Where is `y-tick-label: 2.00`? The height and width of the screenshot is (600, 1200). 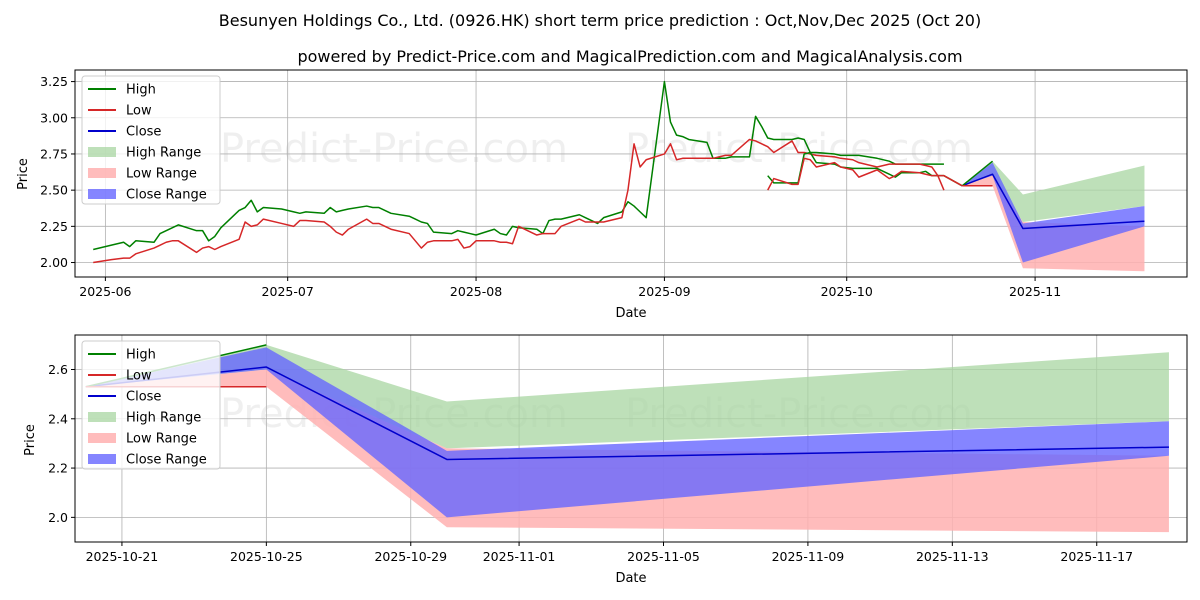
y-tick-label: 2.00 is located at coordinates (54, 262).